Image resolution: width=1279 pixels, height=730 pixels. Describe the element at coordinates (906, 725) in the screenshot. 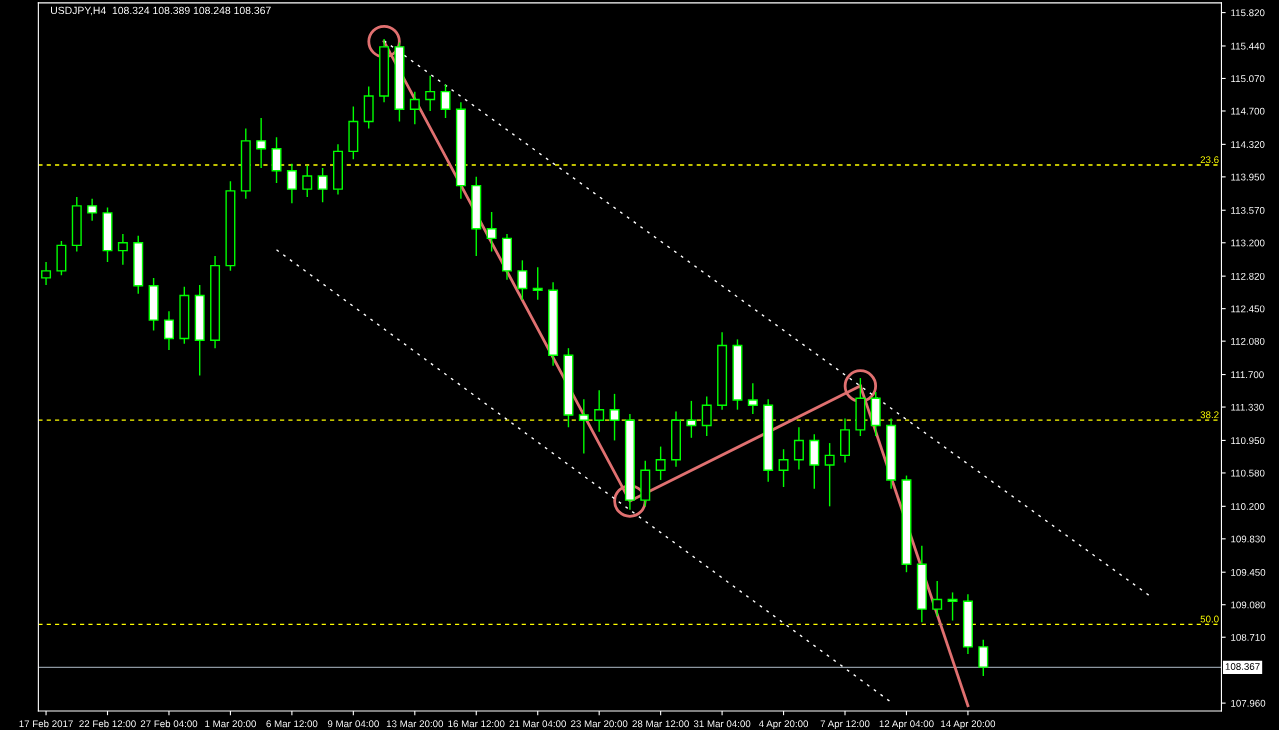

I see `x-tick-label: 12 Apr 04:00` at that location.